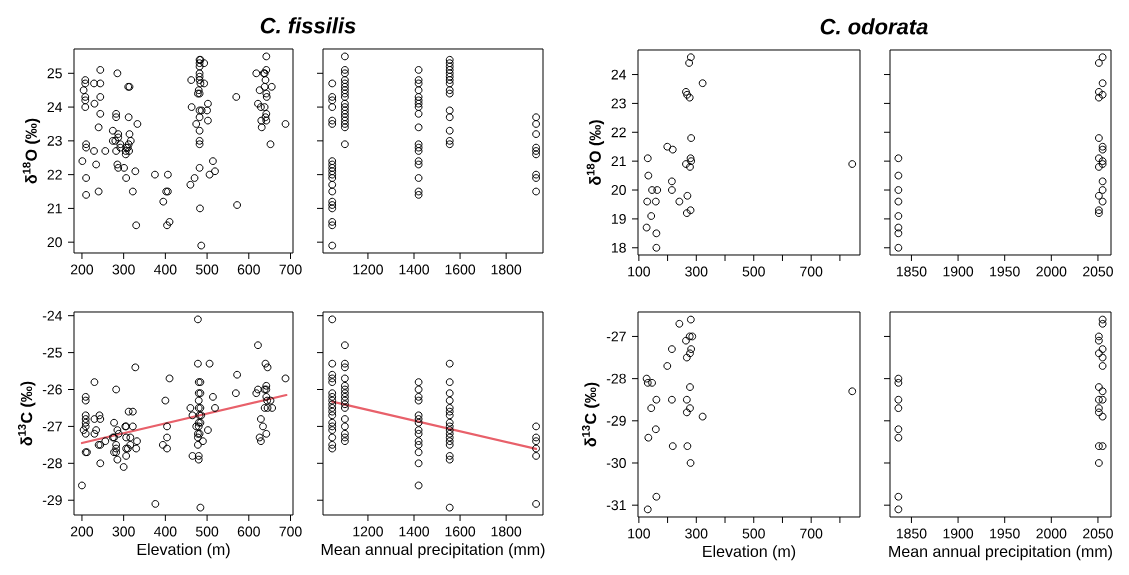  I want to click on y-tick-label: -27, so click(52, 426).